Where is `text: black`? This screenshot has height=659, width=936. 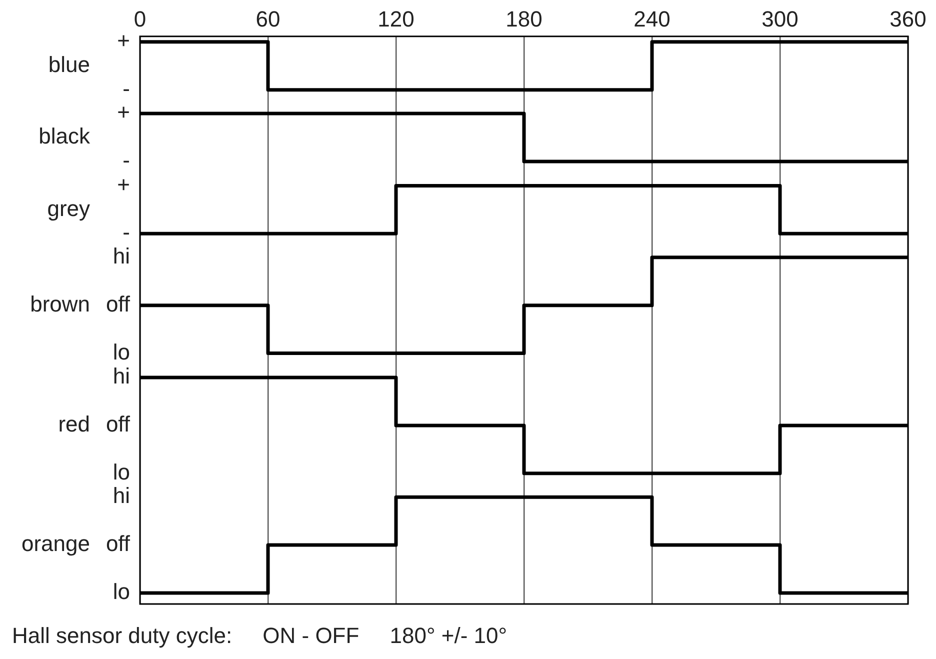
text: black is located at coordinates (64, 136).